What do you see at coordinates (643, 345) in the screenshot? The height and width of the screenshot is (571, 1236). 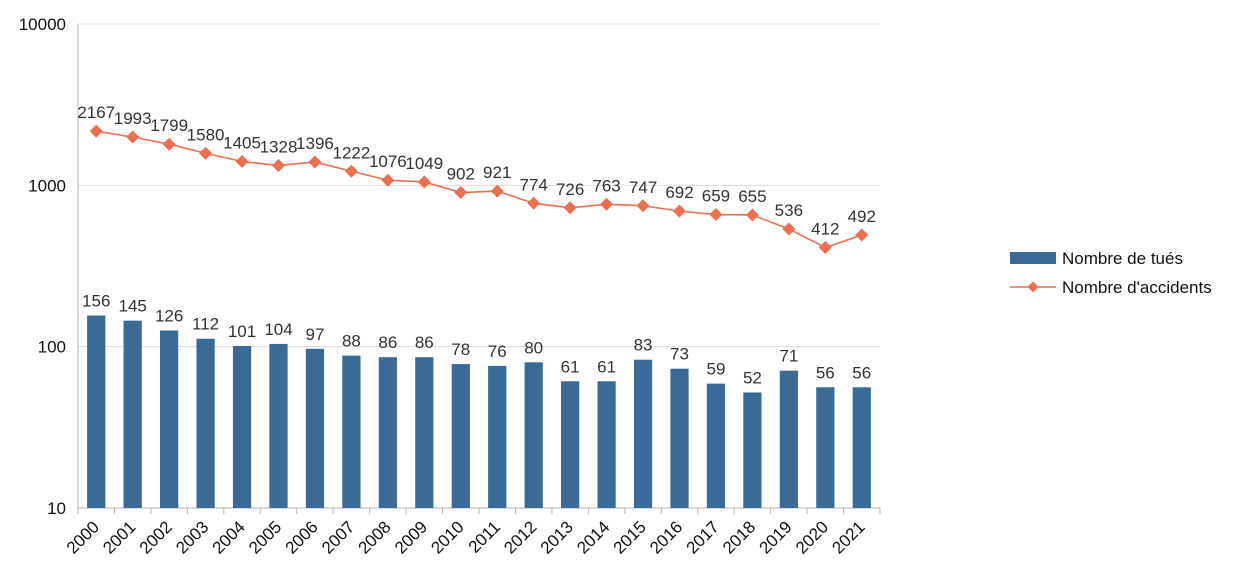 I see `bar-value-label: 83` at bounding box center [643, 345].